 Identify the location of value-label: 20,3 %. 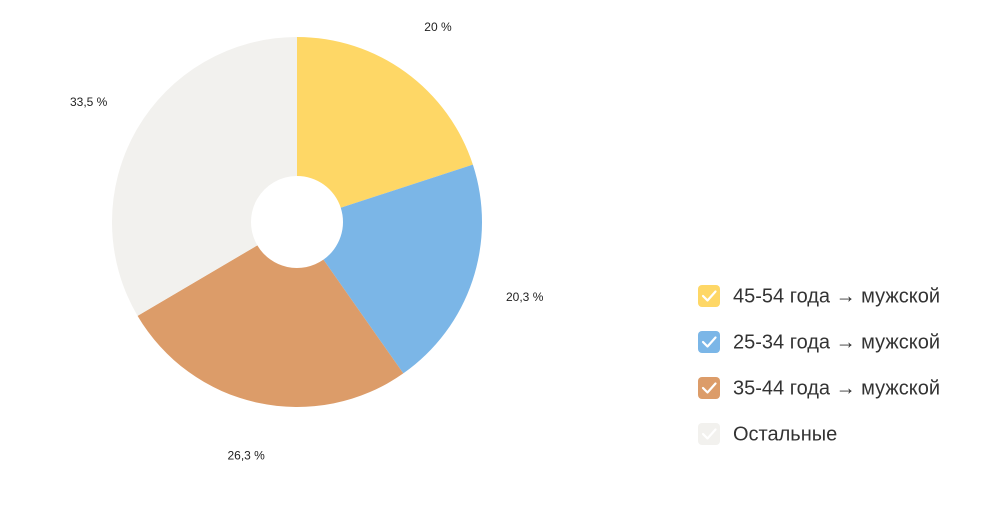
(525, 297).